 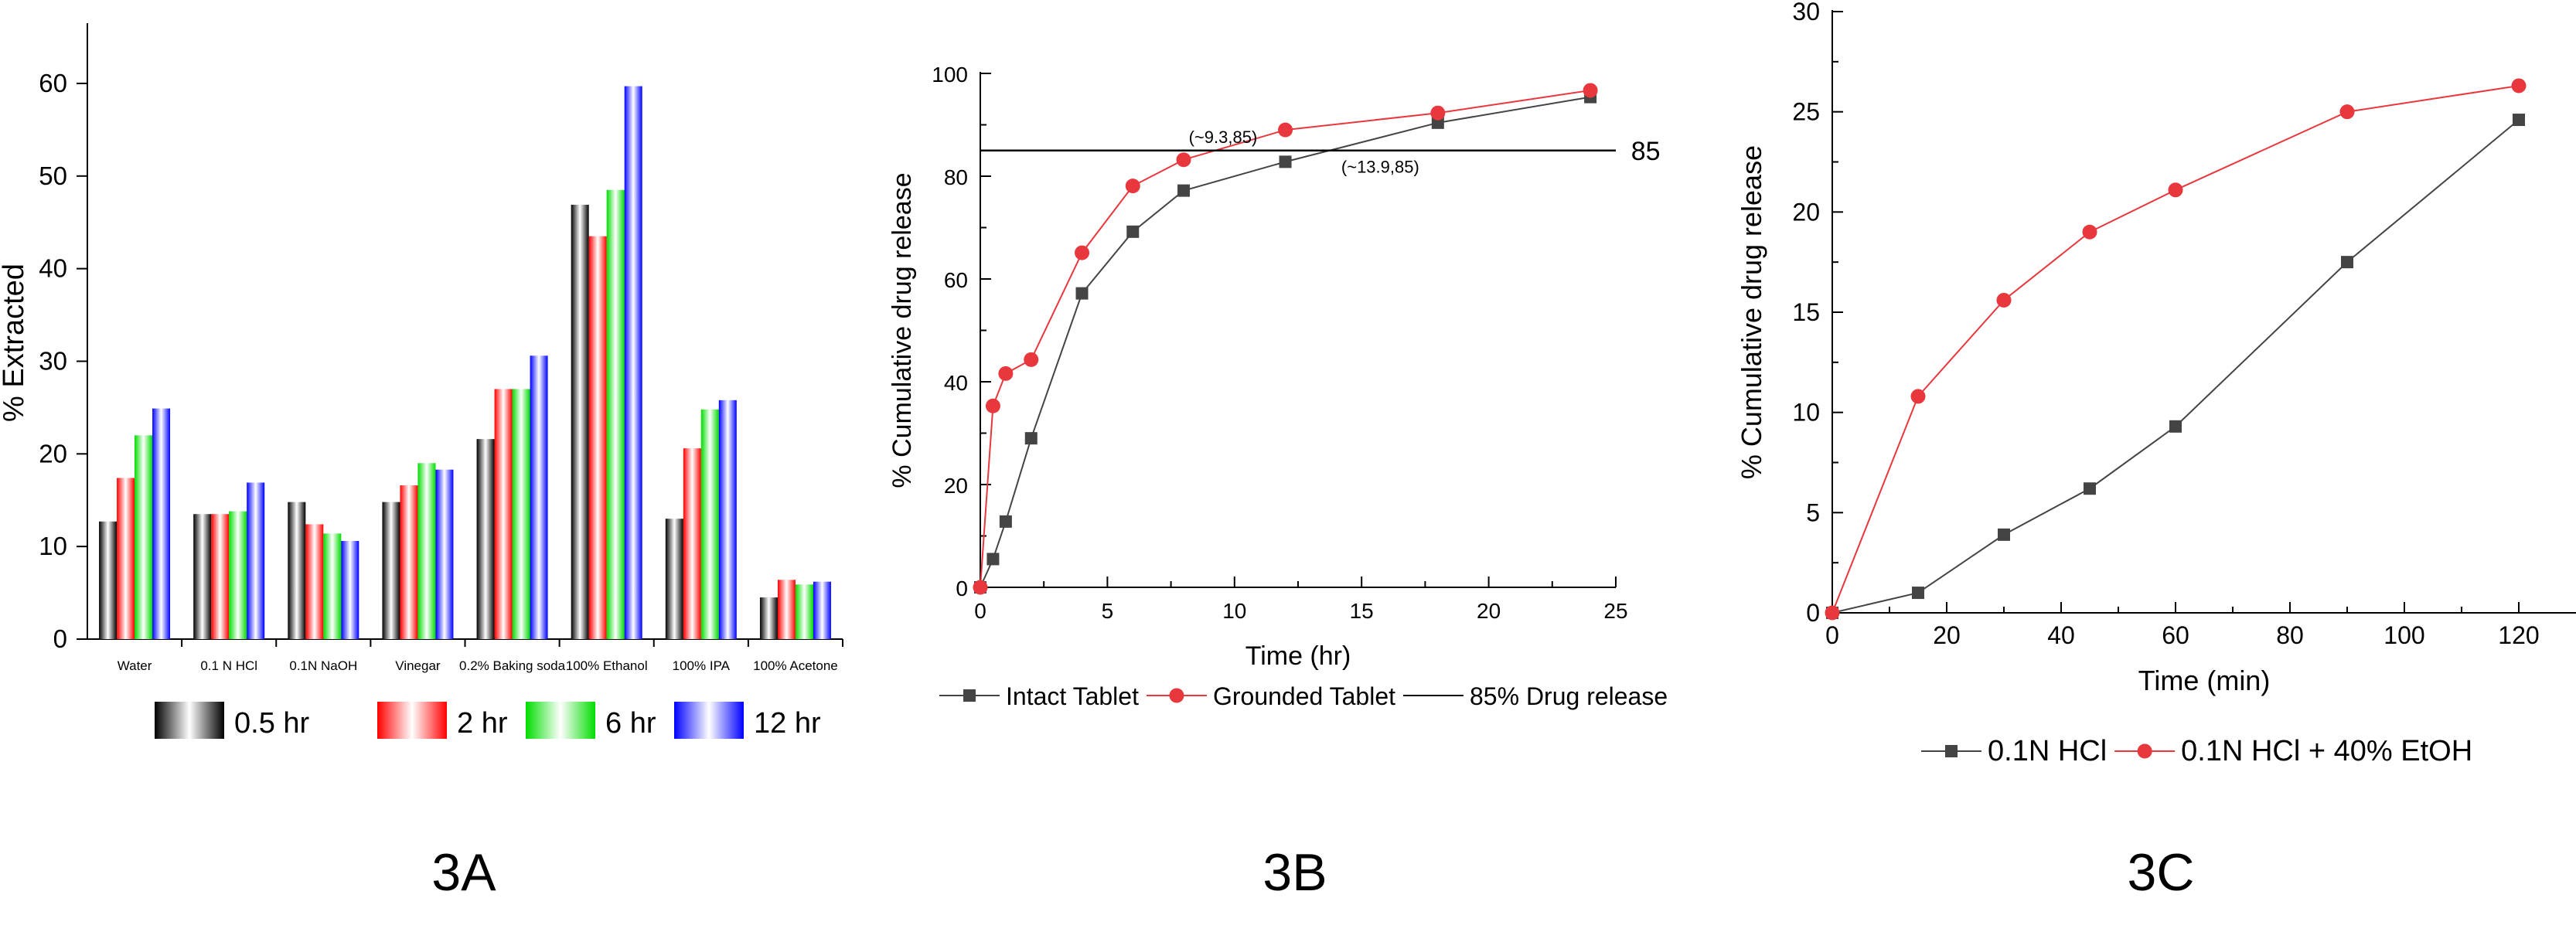 I want to click on legend-swatch-0-5-hr, so click(x=189, y=720).